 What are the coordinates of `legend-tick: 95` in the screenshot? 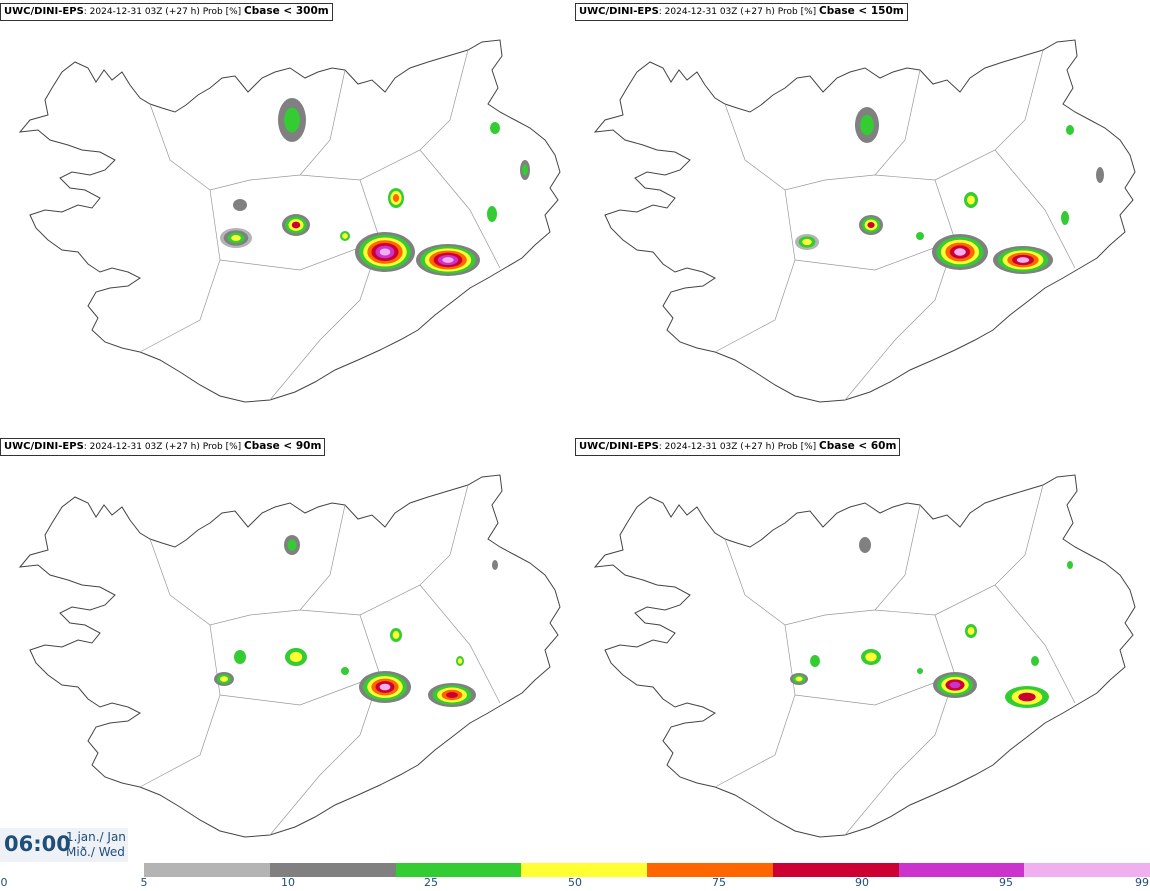 It's located at (1006, 882).